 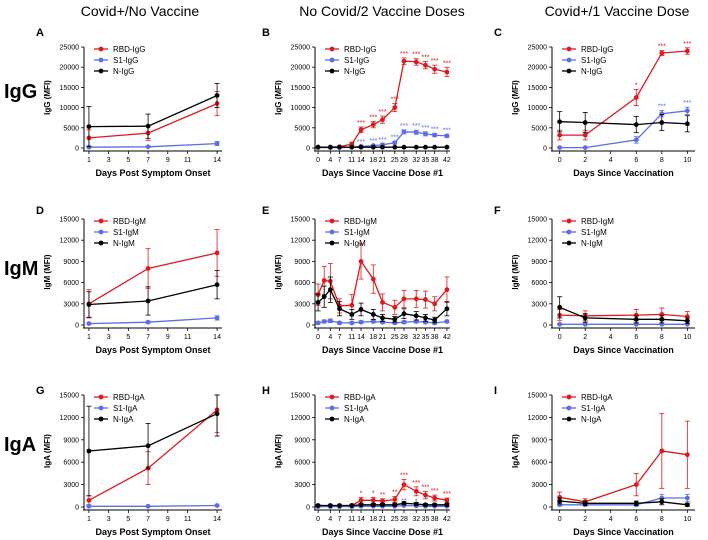 I want to click on y-tick-label: 9000, so click(x=71, y=262).